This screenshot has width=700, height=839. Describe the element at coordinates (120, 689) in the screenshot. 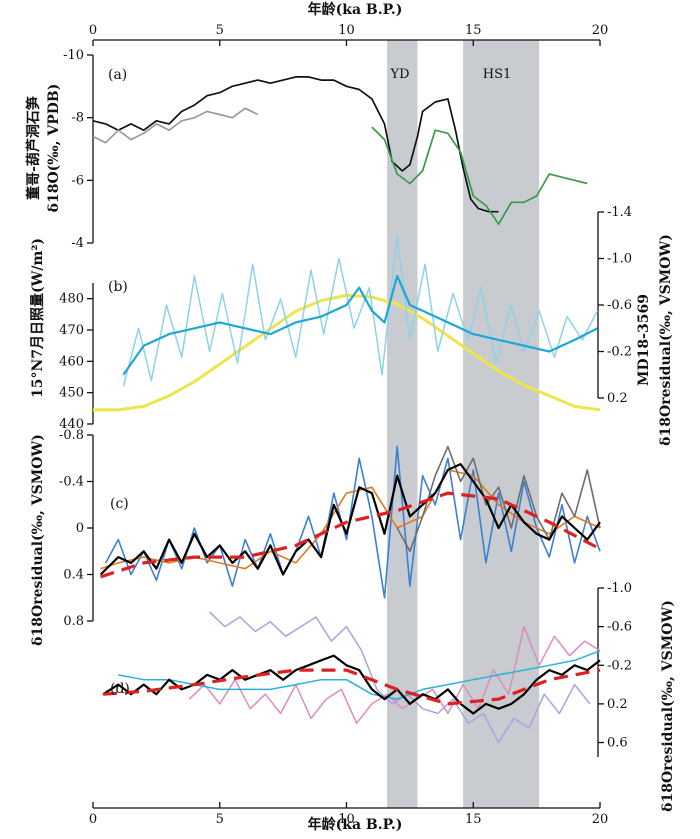

I see `panel-label-d: (d)` at that location.